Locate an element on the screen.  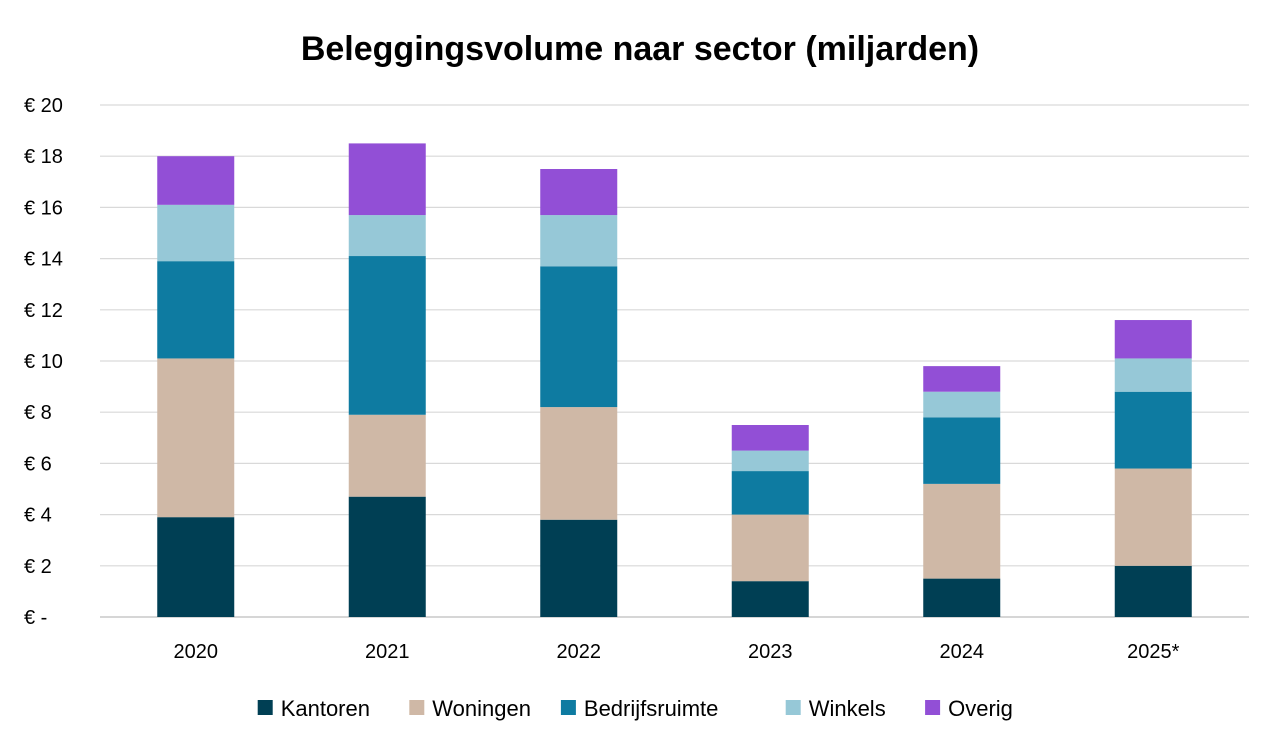
x-tick-label: 2022 is located at coordinates (579, 652).